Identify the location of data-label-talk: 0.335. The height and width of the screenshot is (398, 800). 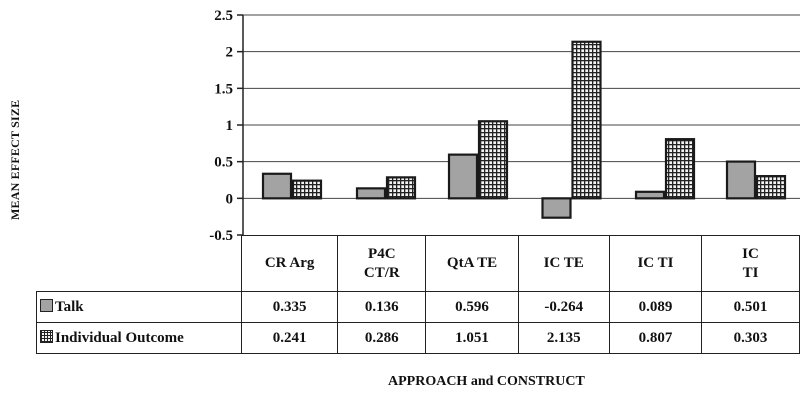
(290, 307).